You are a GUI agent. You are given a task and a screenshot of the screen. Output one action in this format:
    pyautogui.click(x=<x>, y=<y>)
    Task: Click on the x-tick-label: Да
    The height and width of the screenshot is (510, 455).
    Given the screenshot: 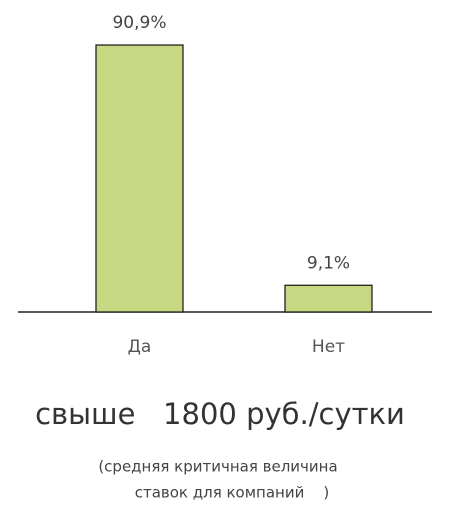 What is the action you would take?
    pyautogui.click(x=140, y=347)
    